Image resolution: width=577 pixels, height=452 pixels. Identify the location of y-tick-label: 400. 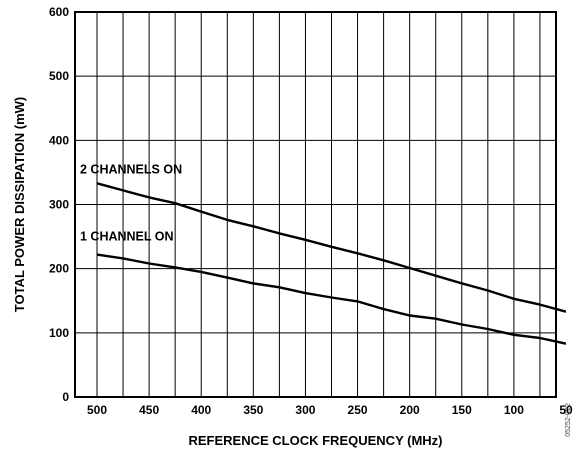
(59, 140).